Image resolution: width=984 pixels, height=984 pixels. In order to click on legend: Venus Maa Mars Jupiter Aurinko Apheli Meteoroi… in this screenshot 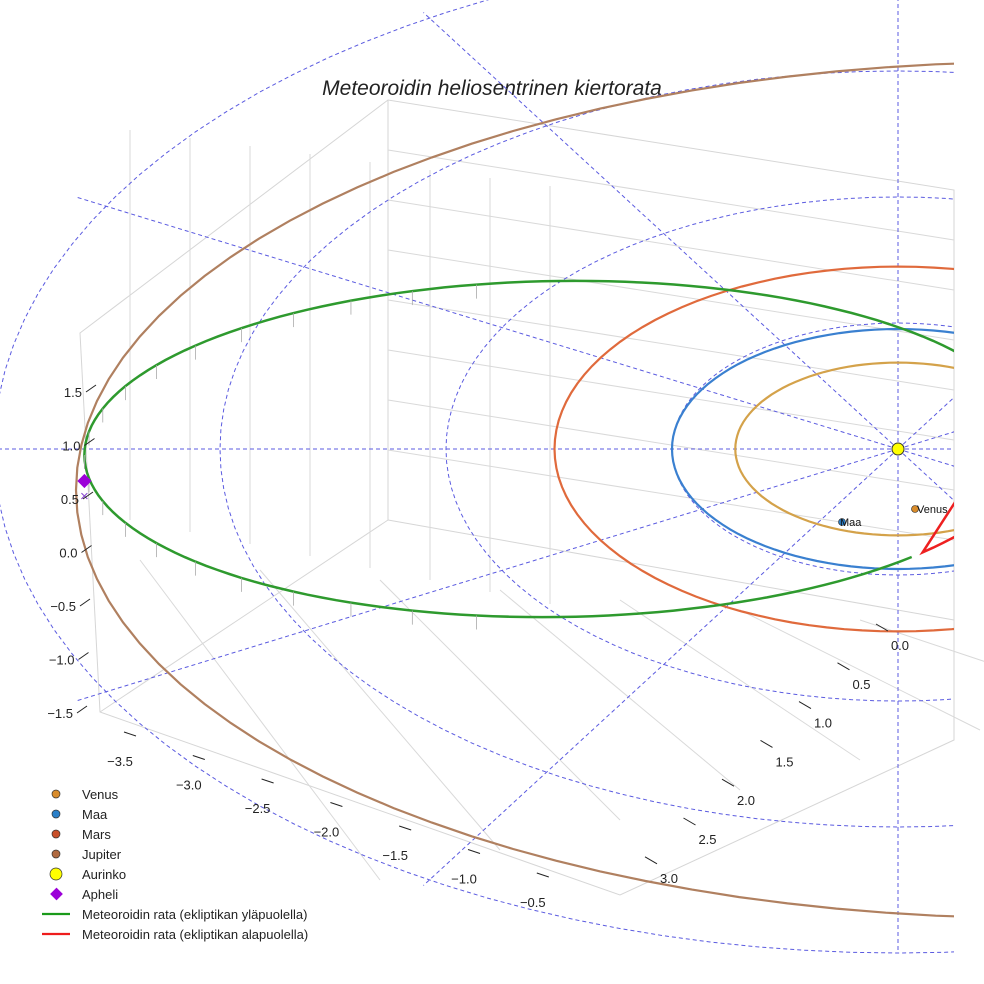, I will do `click(175, 864)`.